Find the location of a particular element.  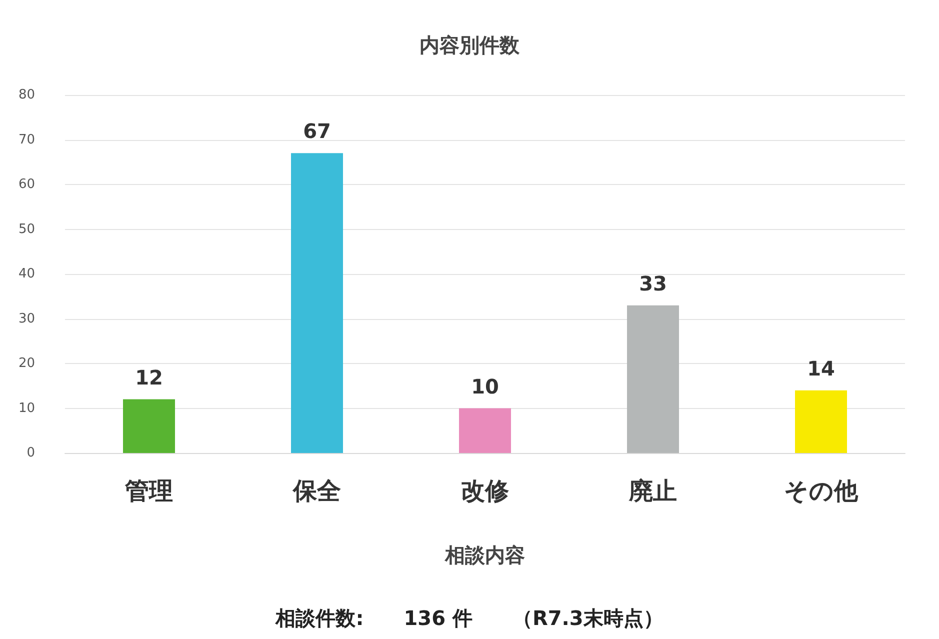

x-axis-title: 相談内容 is located at coordinates (484, 555).